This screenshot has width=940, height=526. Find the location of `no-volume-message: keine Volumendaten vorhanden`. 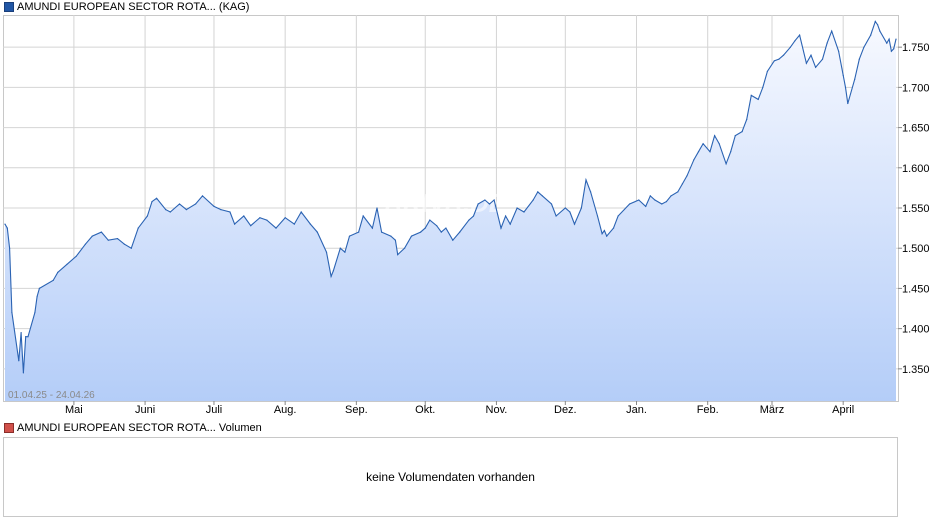

no-volume-message: keine Volumendaten vorhanden is located at coordinates (450, 477).